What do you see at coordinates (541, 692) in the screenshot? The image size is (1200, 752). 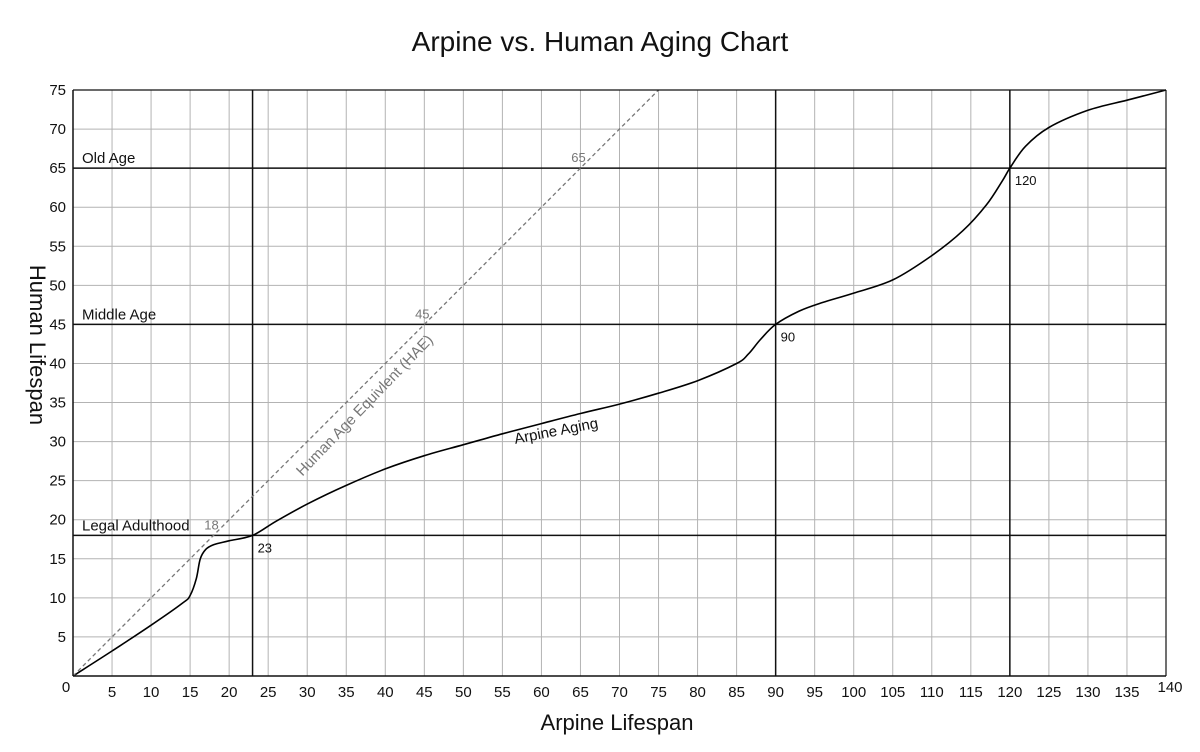 I see `x-tick-label: 60` at bounding box center [541, 692].